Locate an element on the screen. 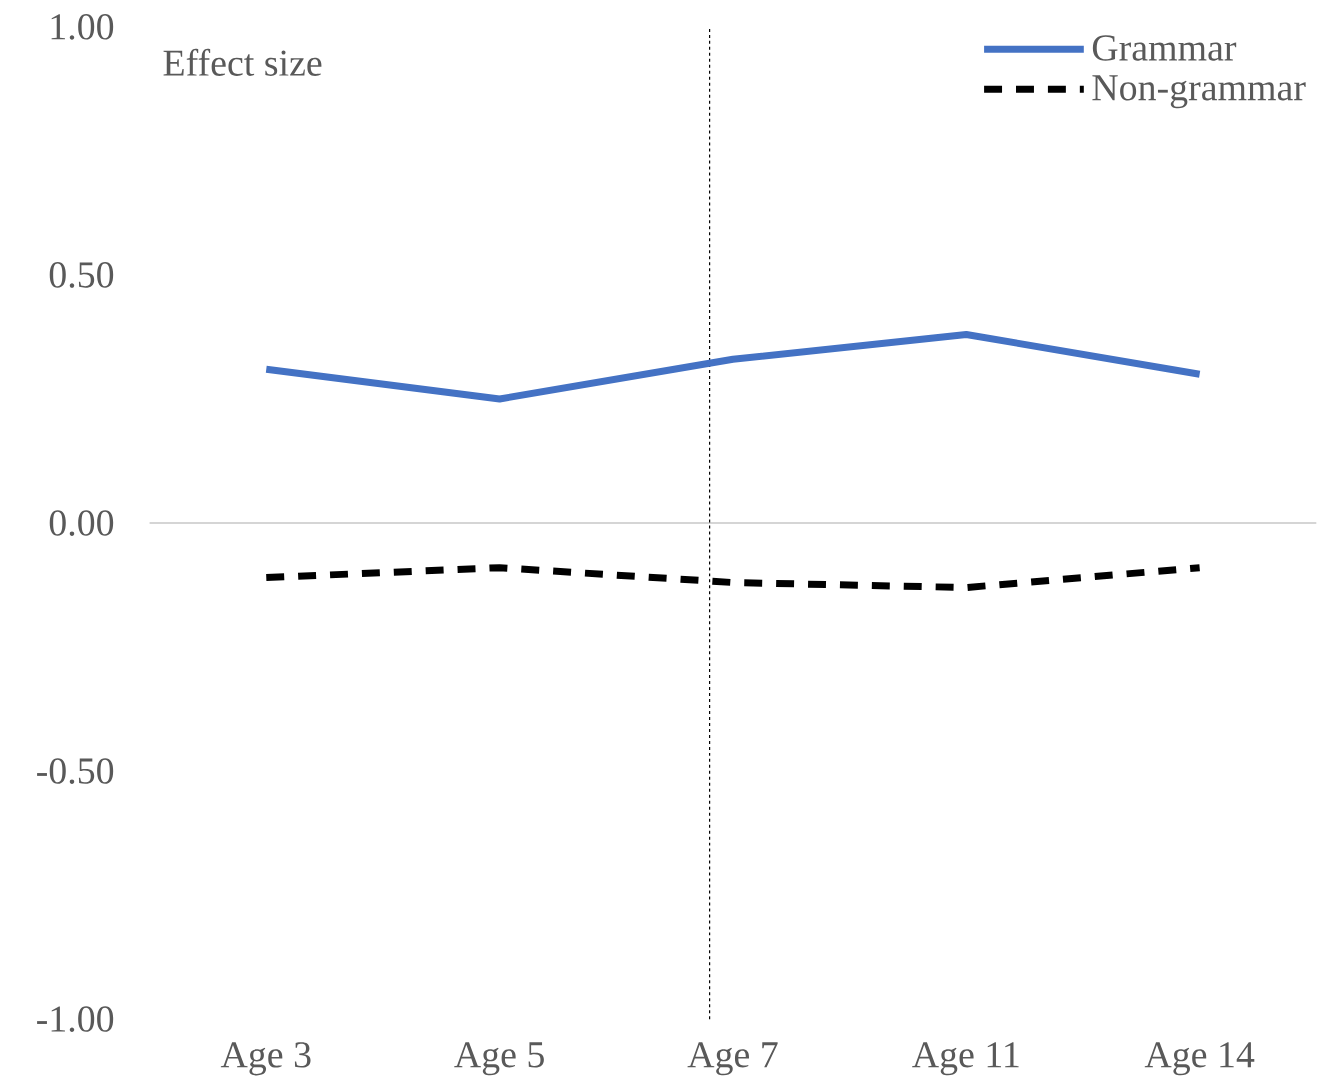  x-tick-label: Age 14 is located at coordinates (1199, 1059).